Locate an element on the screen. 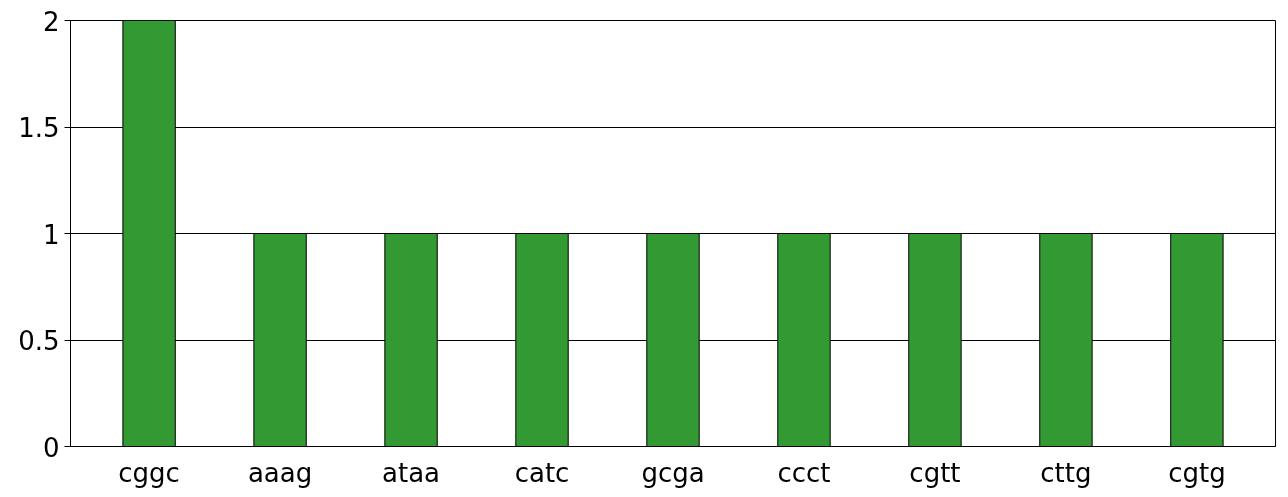 The image size is (1288, 497). x-tick-label: cggc is located at coordinates (149, 472).